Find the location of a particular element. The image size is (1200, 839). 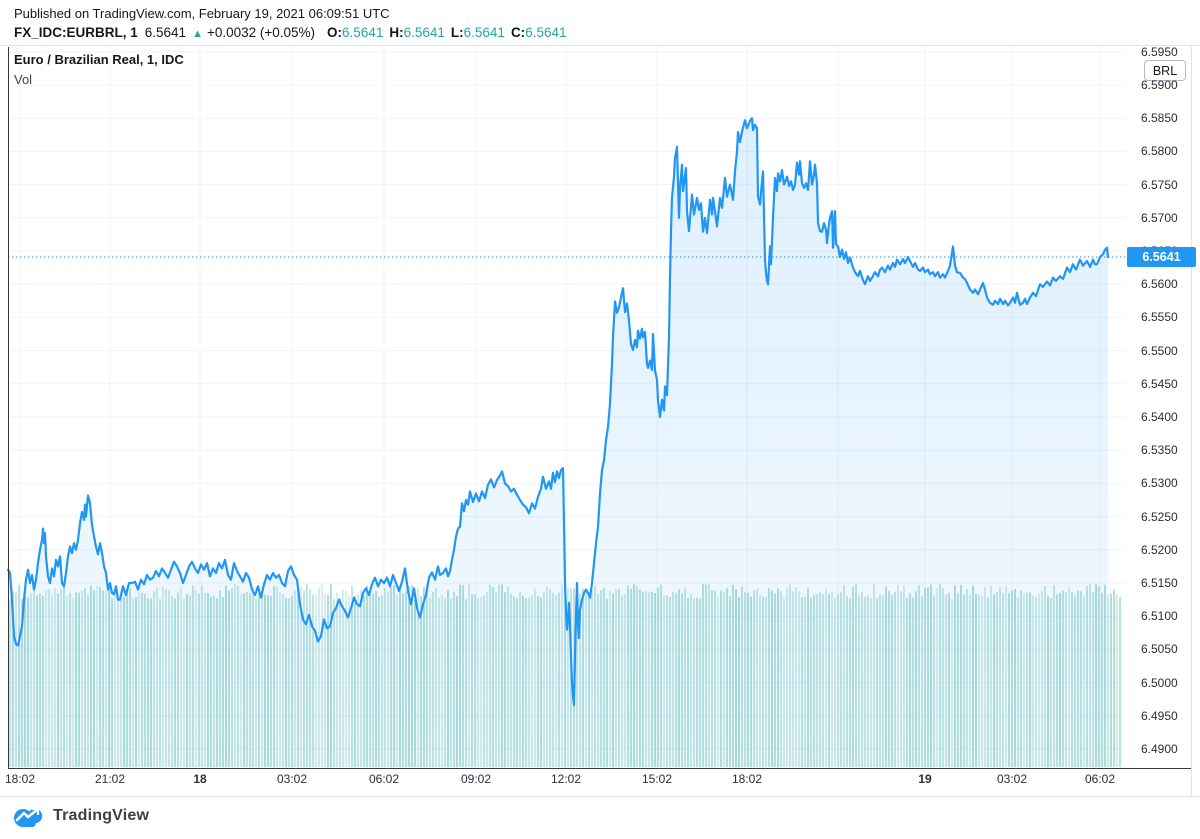

close-label: C: is located at coordinates (518, 32).